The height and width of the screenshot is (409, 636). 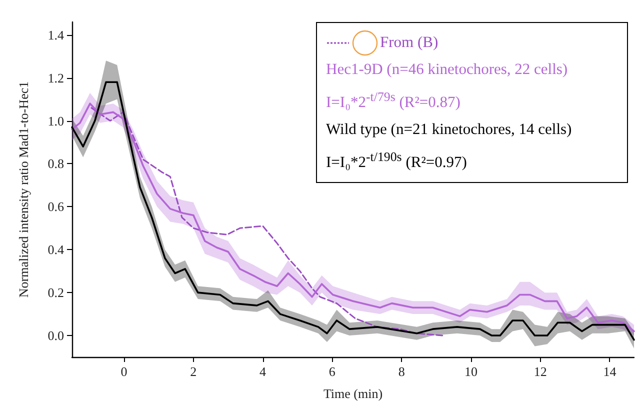 I want to click on x-tick-label: 4, so click(x=263, y=371).